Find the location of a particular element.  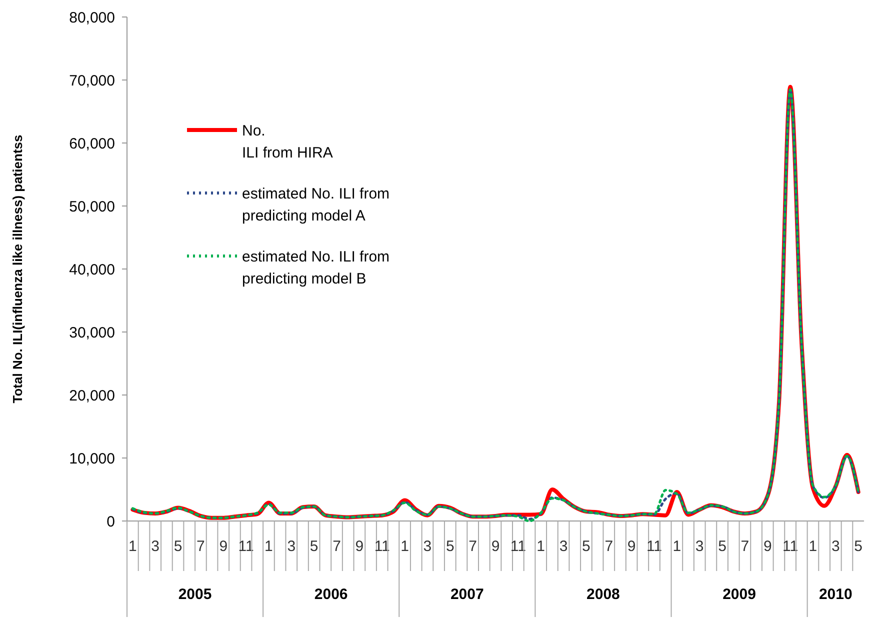

y-tick-label: 0 is located at coordinates (110, 521).